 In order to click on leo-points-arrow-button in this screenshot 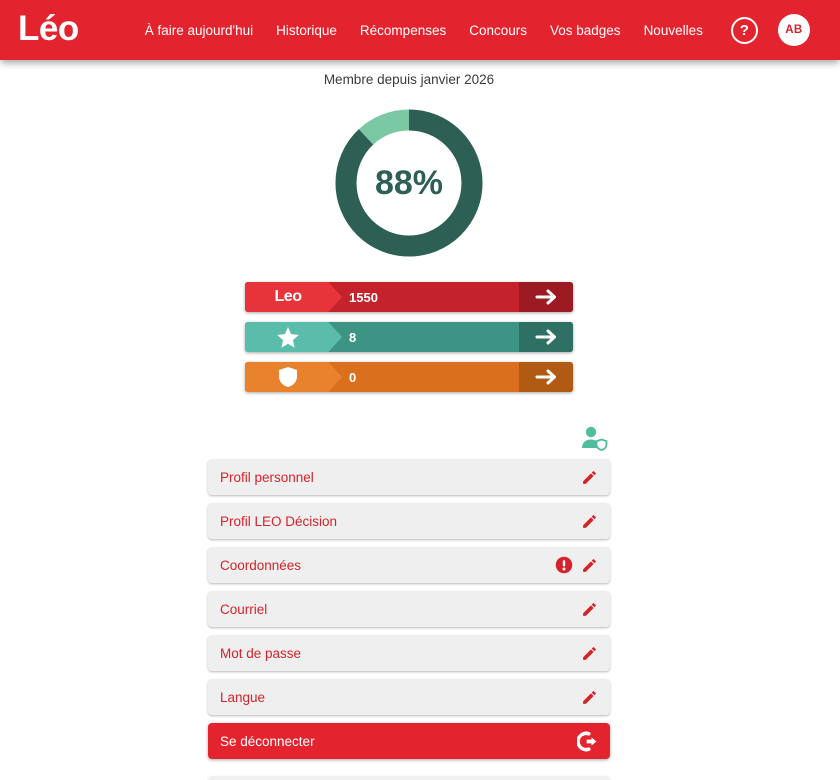, I will do `click(546, 297)`.